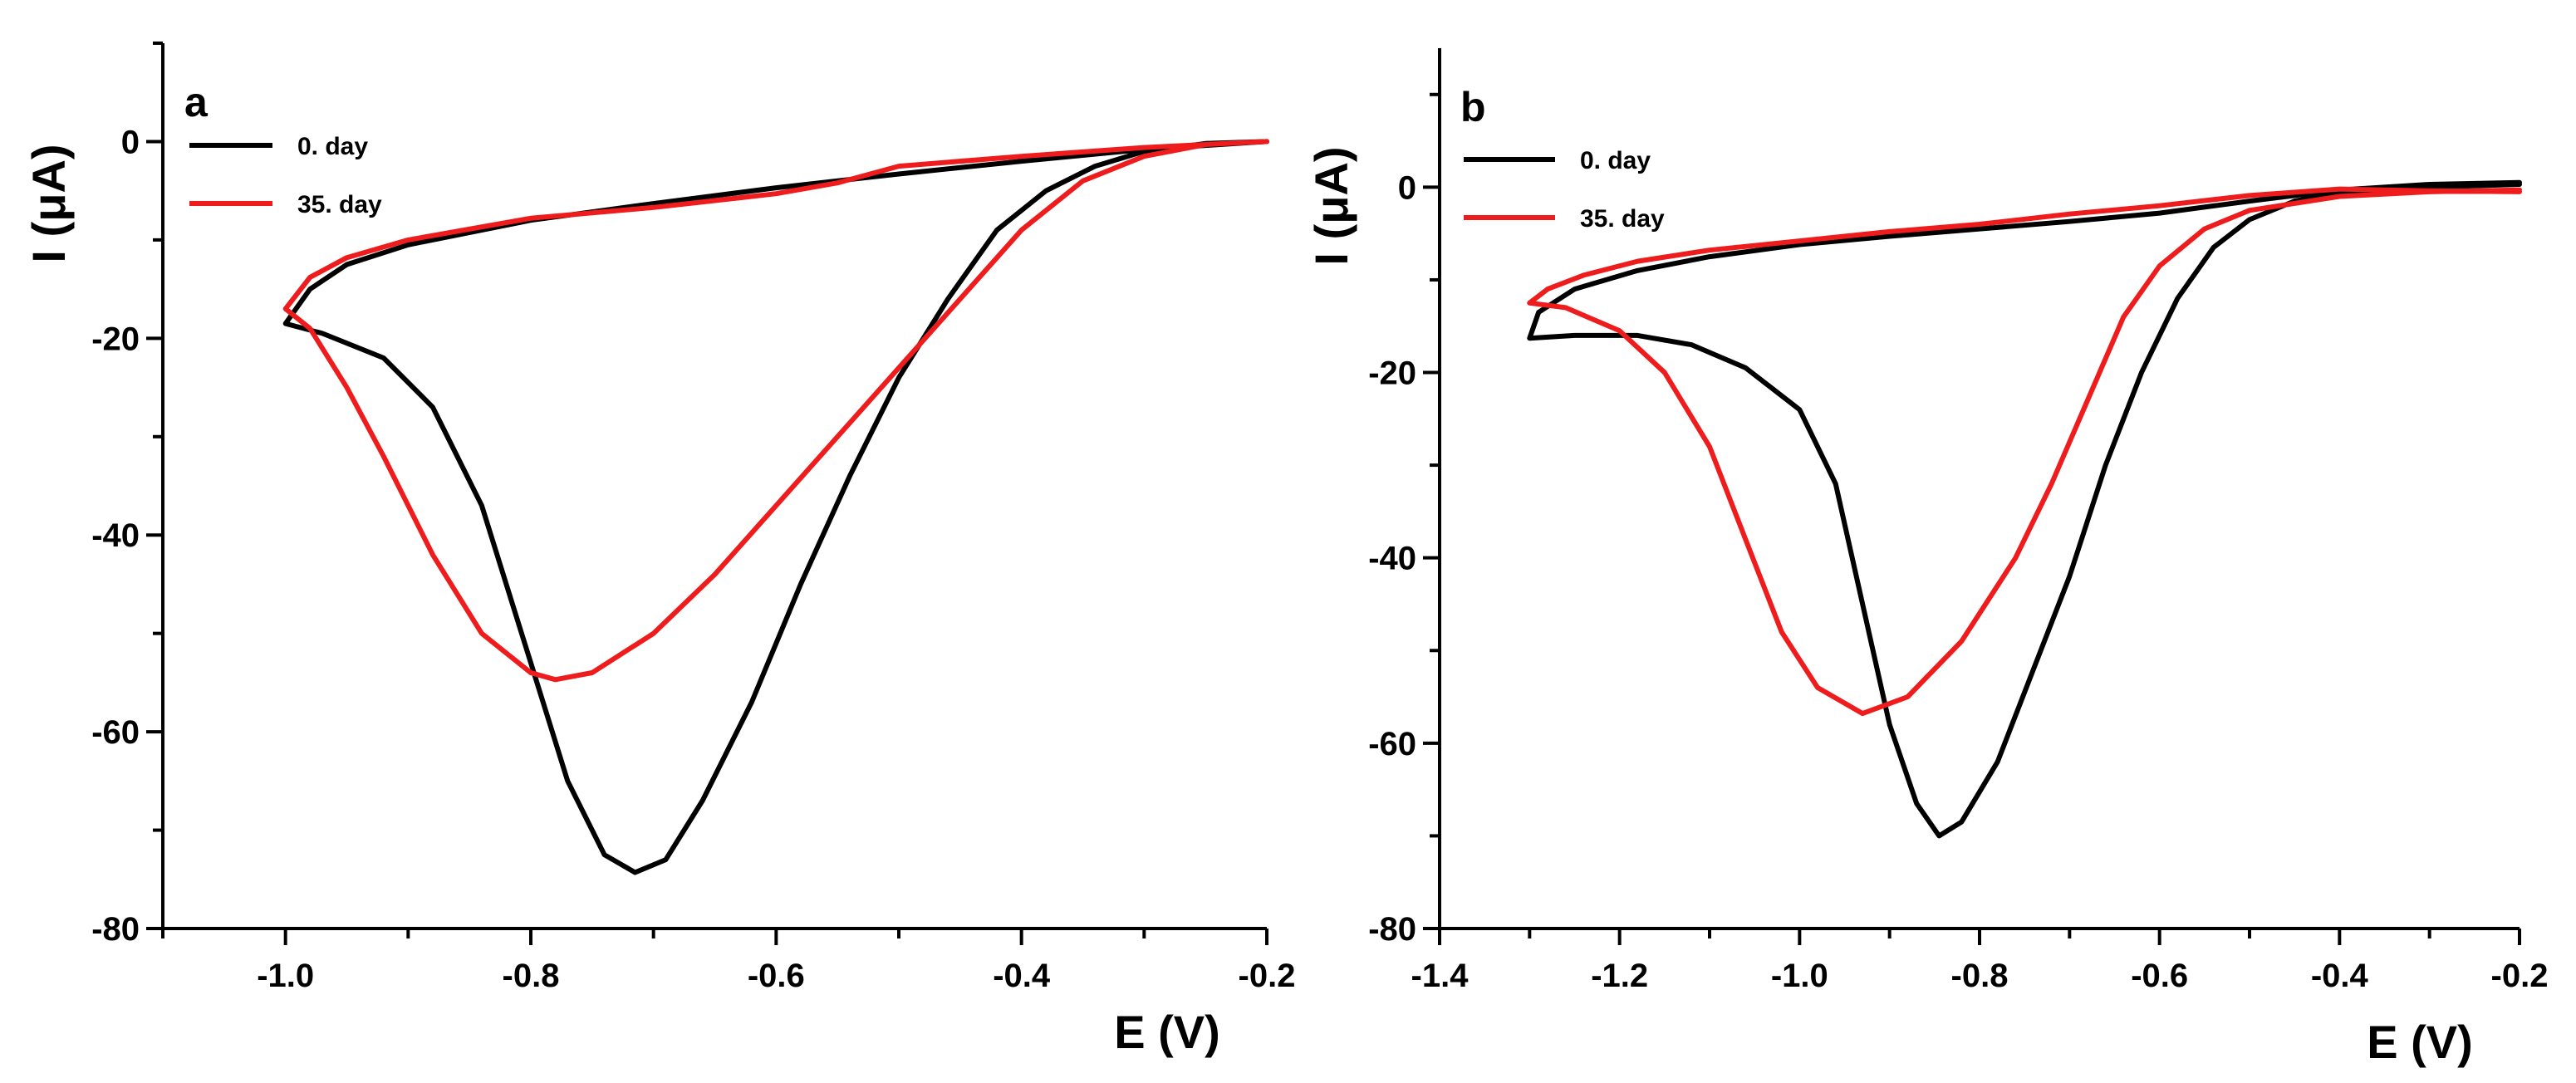 The width and height of the screenshot is (2576, 1083). What do you see at coordinates (196, 102) in the screenshot?
I see `panel-label: a` at bounding box center [196, 102].